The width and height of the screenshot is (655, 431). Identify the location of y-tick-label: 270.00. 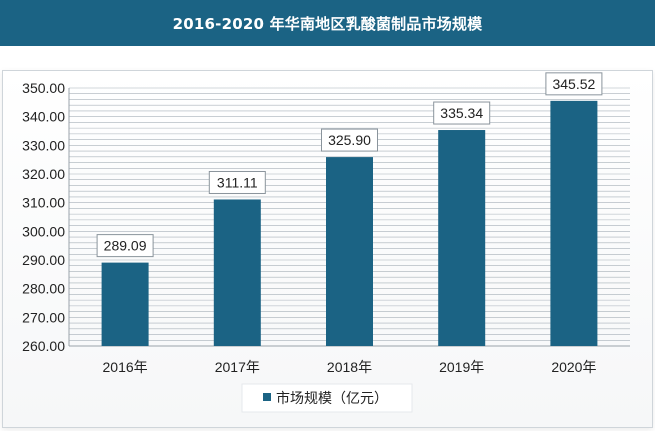
(43, 317).